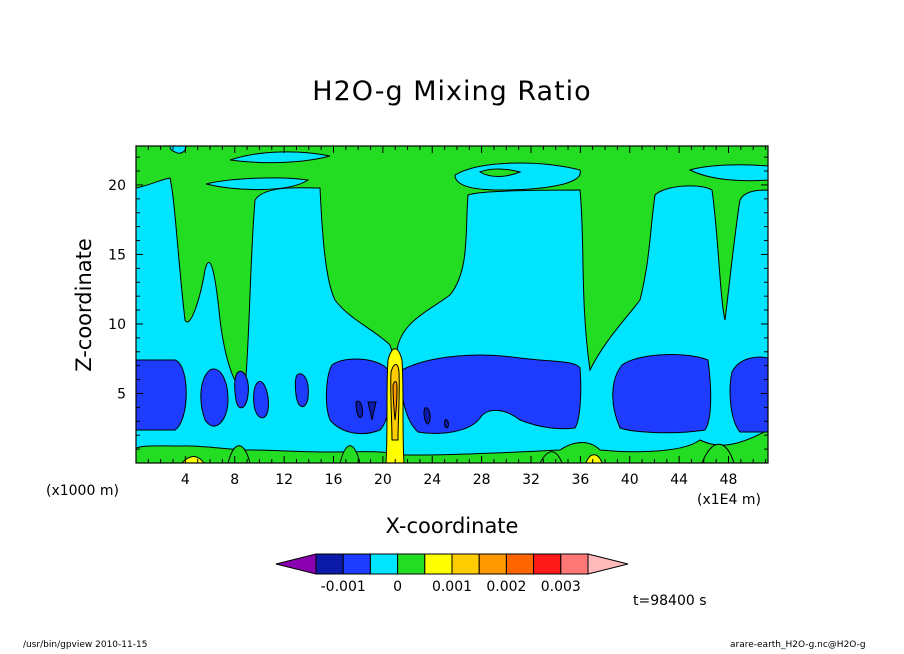 The width and height of the screenshot is (904, 654). Describe the element at coordinates (452, 526) in the screenshot. I see `x-axis-label: X-coordinate` at that location.